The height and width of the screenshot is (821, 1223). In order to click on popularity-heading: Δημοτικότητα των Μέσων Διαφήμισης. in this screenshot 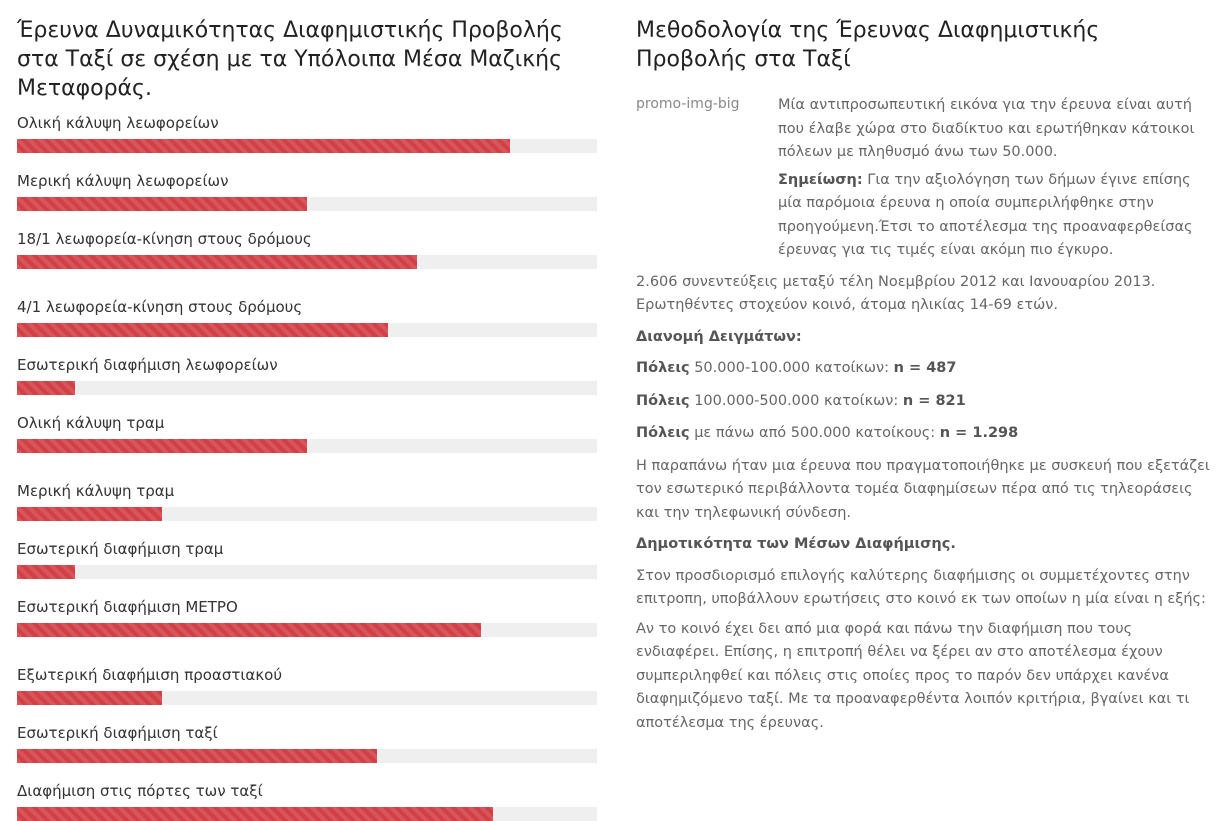, I will do `click(796, 544)`.